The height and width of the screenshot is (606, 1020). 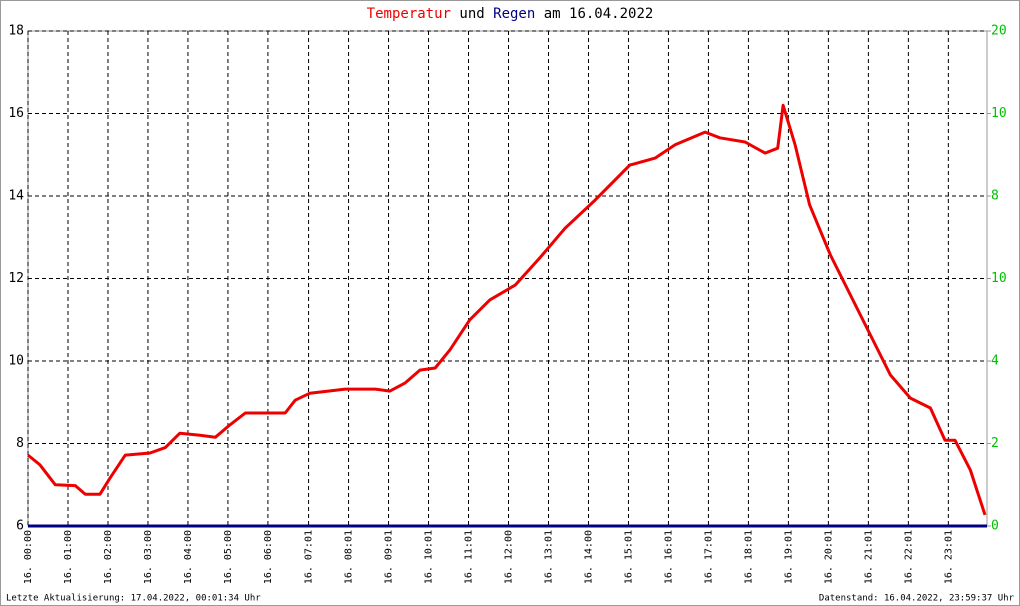 What do you see at coordinates (995, 526) in the screenshot?
I see `y2-tick-label: 0` at bounding box center [995, 526].